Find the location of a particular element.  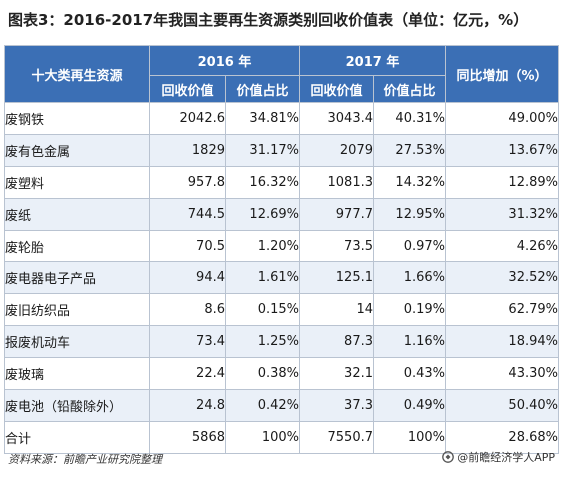

cell-2017-value: 37.3 is located at coordinates (336, 405).